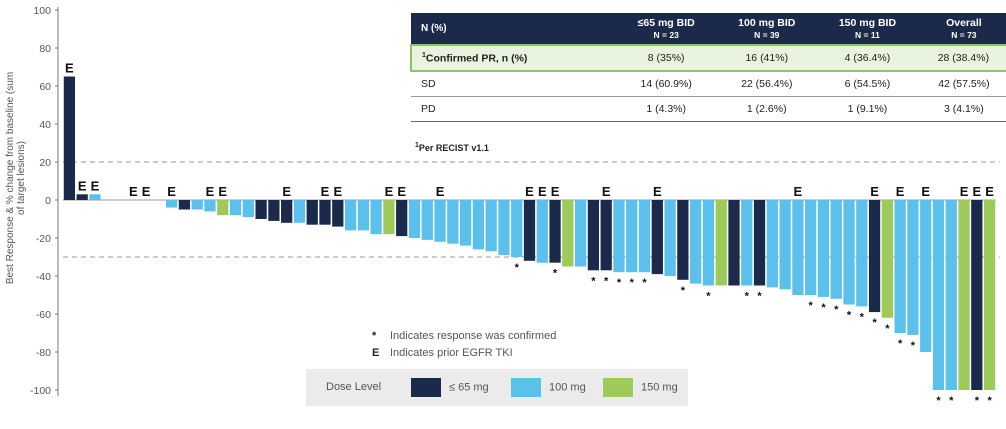  Describe the element at coordinates (497, 387) in the screenshot. I see `legend: Dose Level ≤ 65 mg 100 mg 150 mg` at that location.